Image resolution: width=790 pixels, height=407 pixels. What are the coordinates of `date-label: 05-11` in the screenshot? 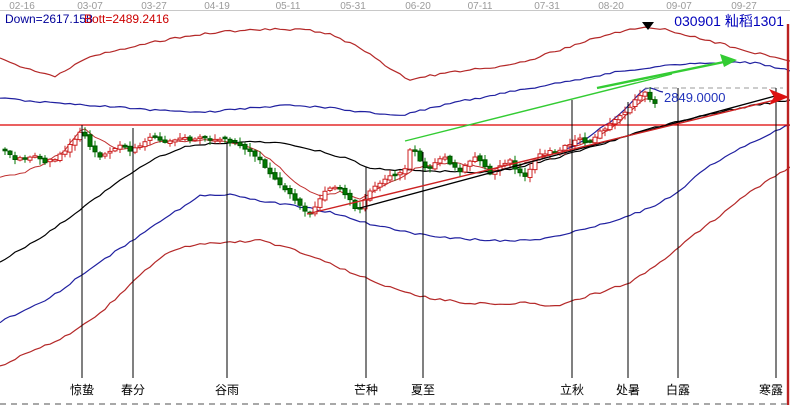 It's located at (288, 6).